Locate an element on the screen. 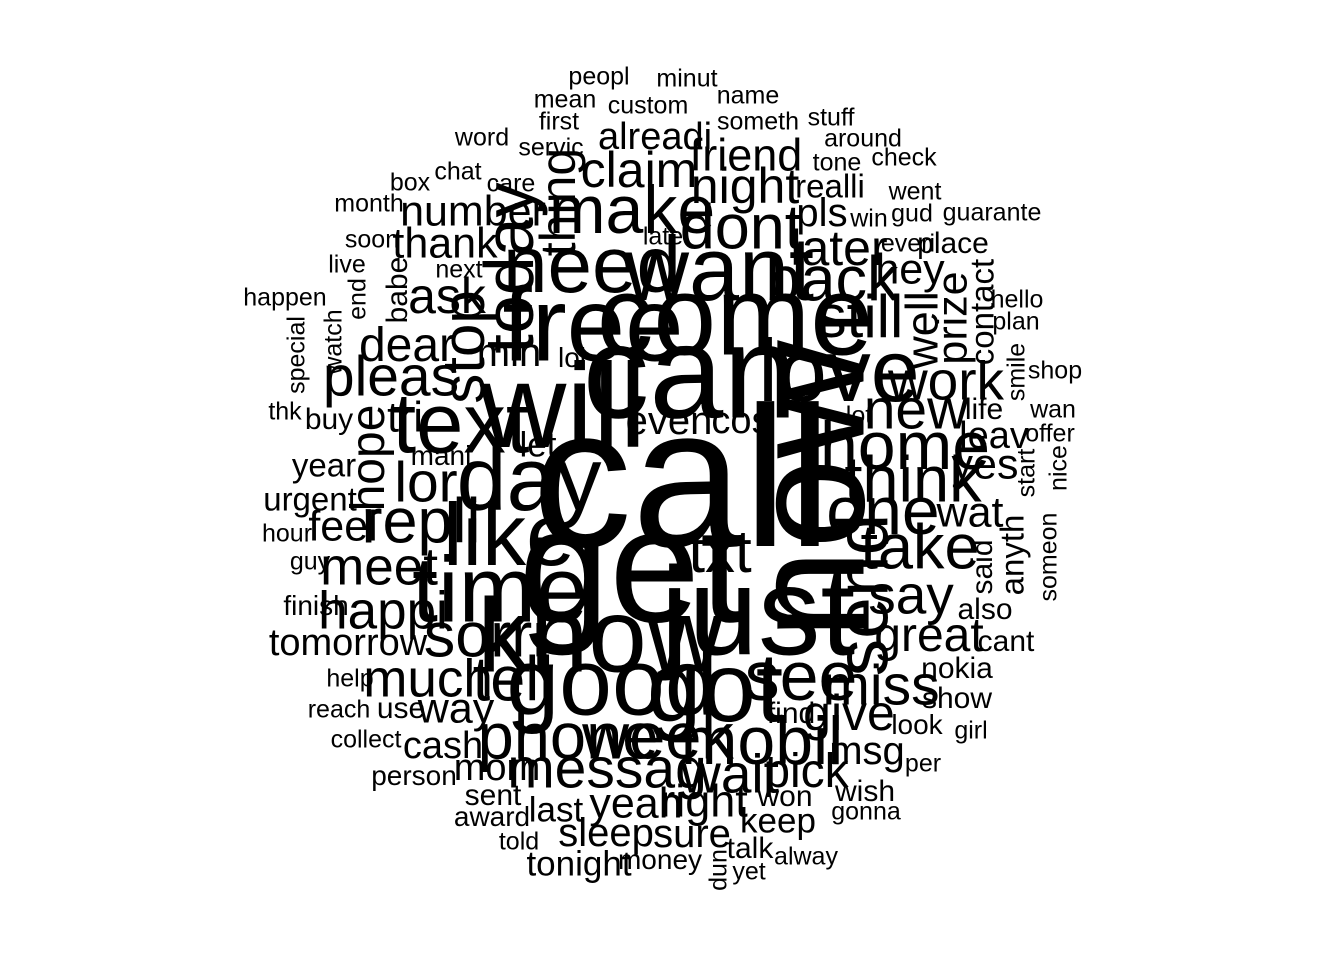 The height and width of the screenshot is (960, 1344). word-person: person is located at coordinates (414, 775).